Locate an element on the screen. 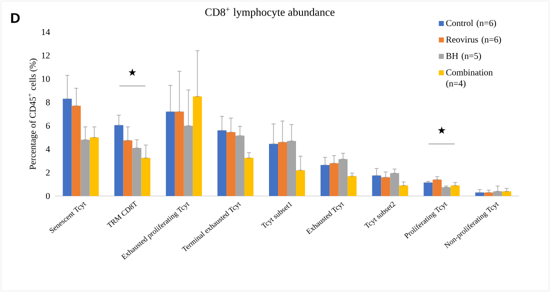 This screenshot has width=550, height=292. chart-title: CD8$^{+}$ lymphocyte abundance is located at coordinates (270, 12).